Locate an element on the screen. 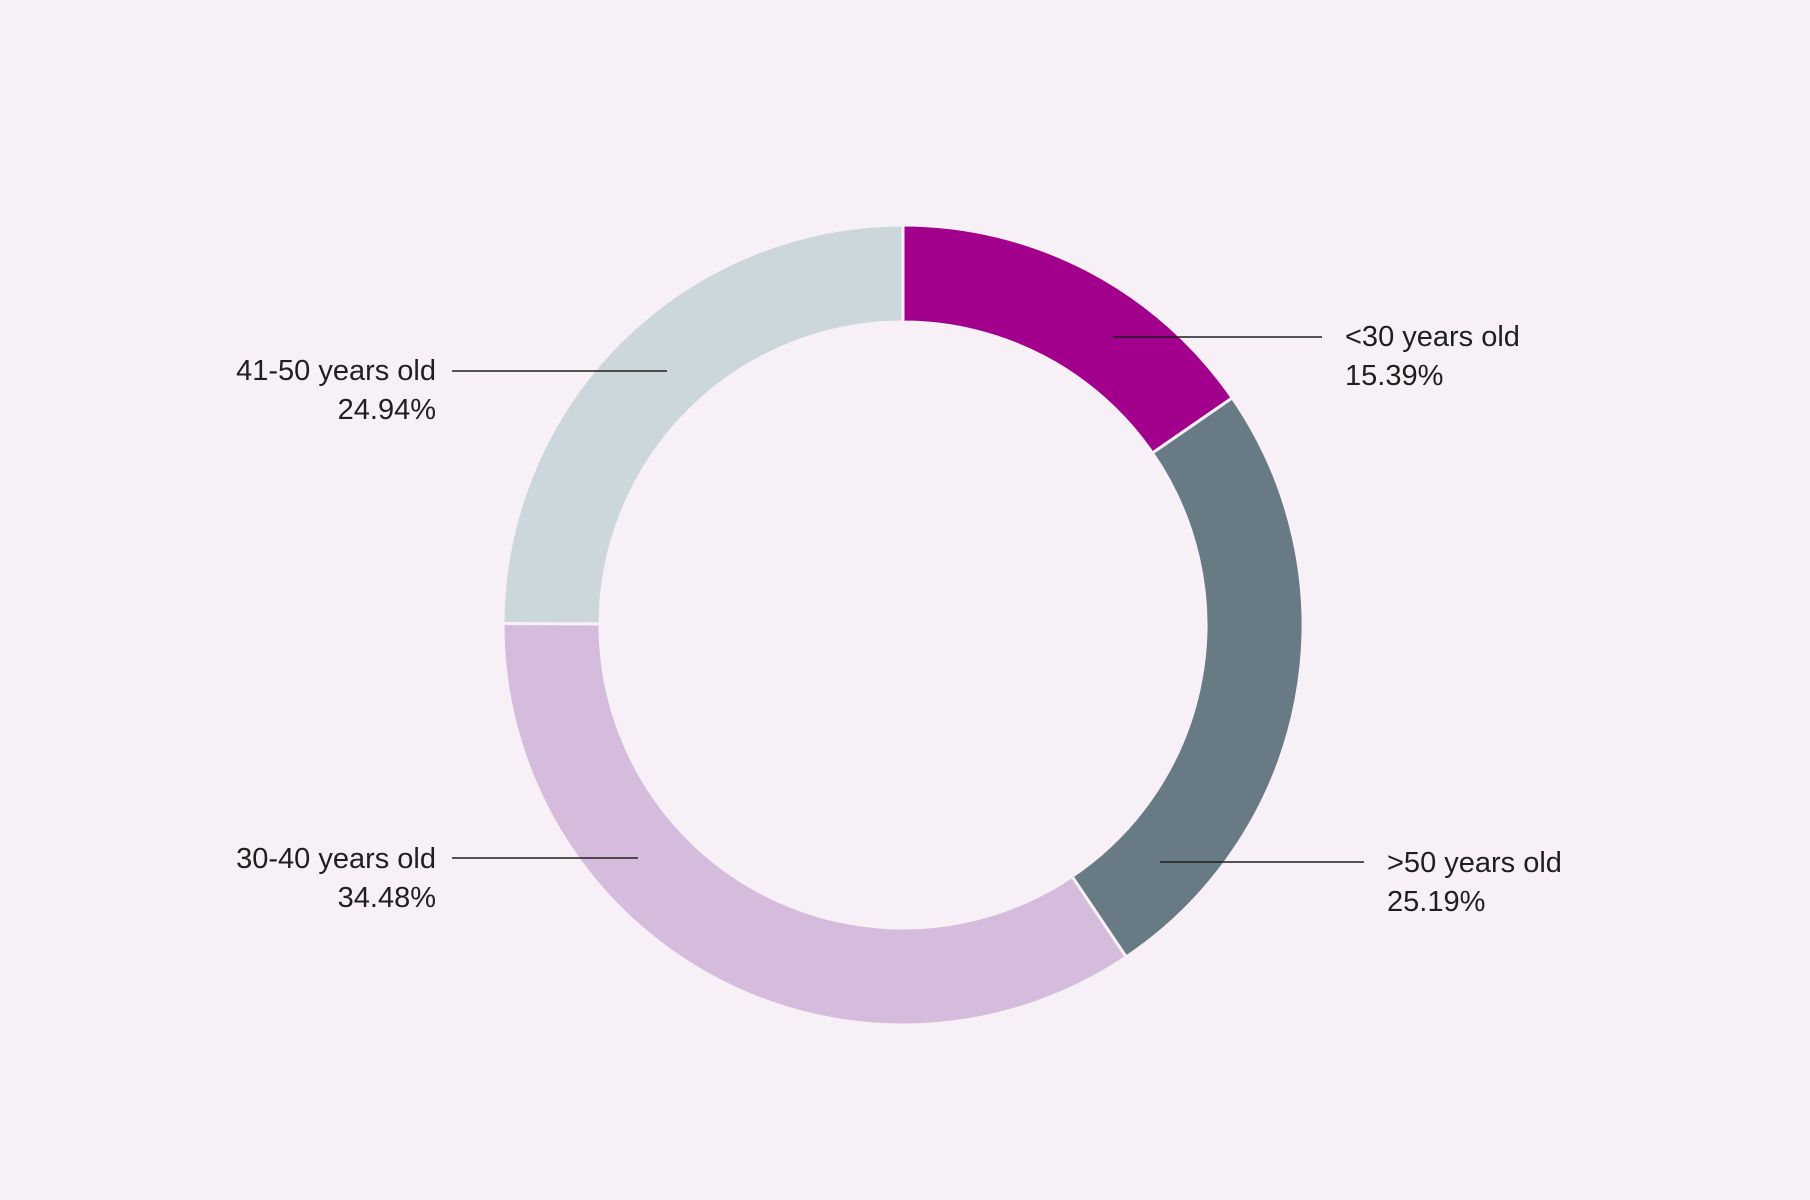 This screenshot has width=1810, height=1200. slice-value-label-4: 24.94% is located at coordinates (387, 410).